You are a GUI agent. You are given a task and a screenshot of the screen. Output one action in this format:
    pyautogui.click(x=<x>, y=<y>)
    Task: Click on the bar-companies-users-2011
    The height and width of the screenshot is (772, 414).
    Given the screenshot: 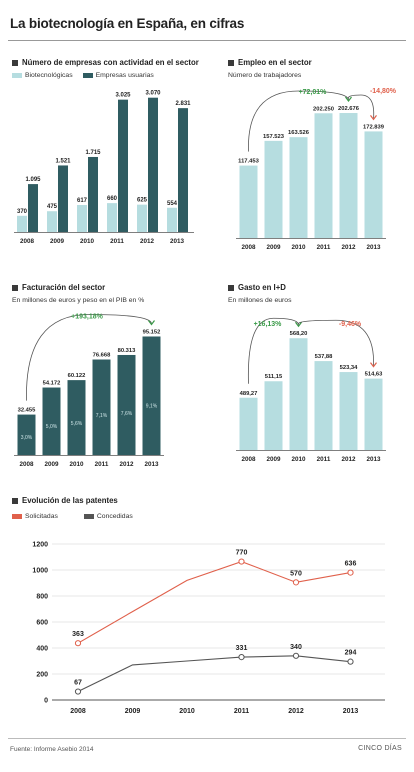 What is the action you would take?
    pyautogui.click(x=123, y=165)
    